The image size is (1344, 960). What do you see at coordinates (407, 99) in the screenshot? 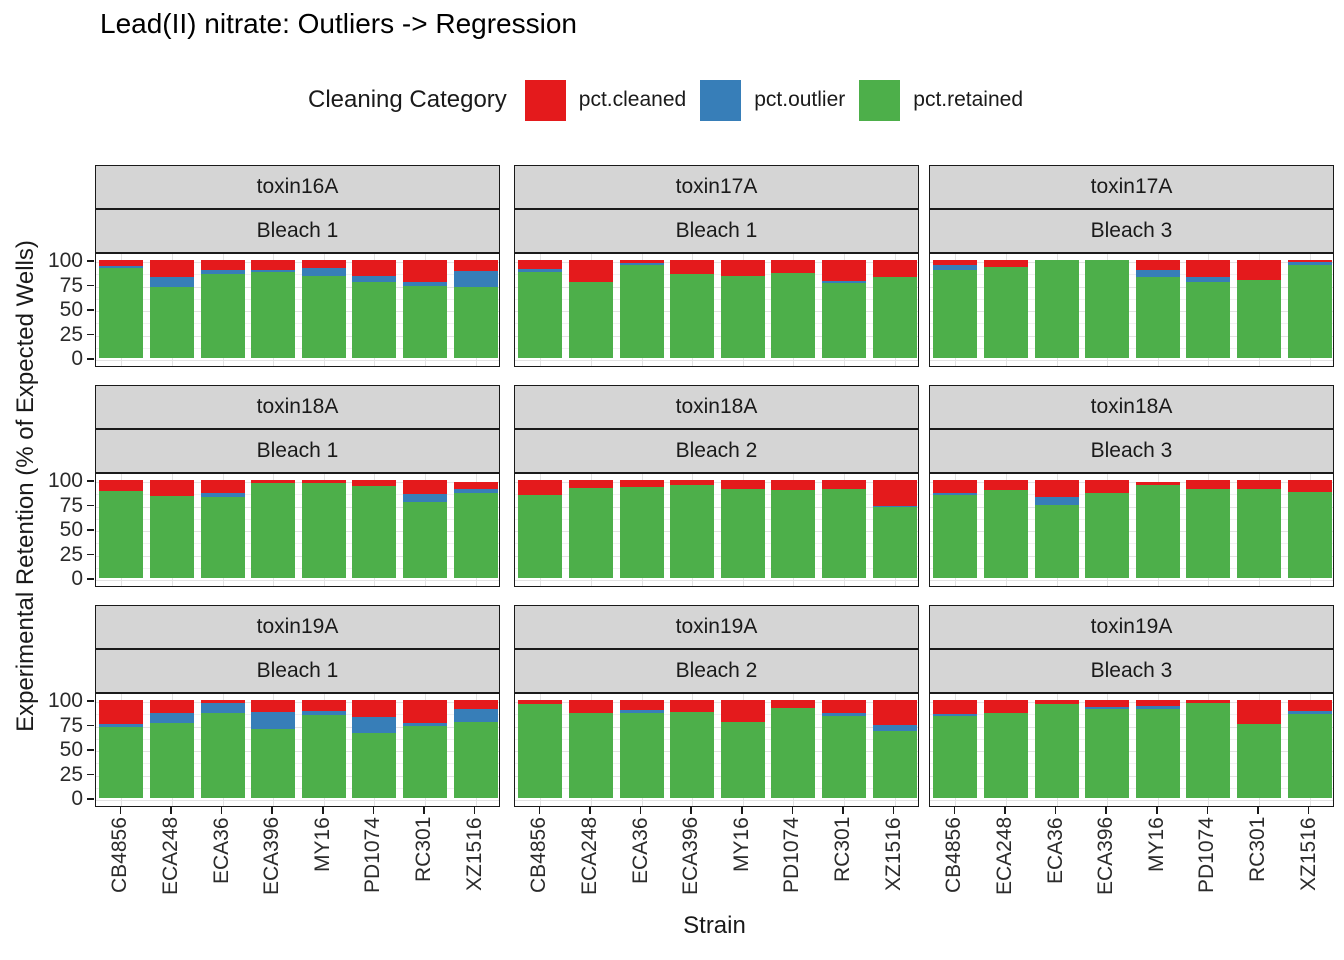
I see `legend-title: Cleaning Category` at bounding box center [407, 99].